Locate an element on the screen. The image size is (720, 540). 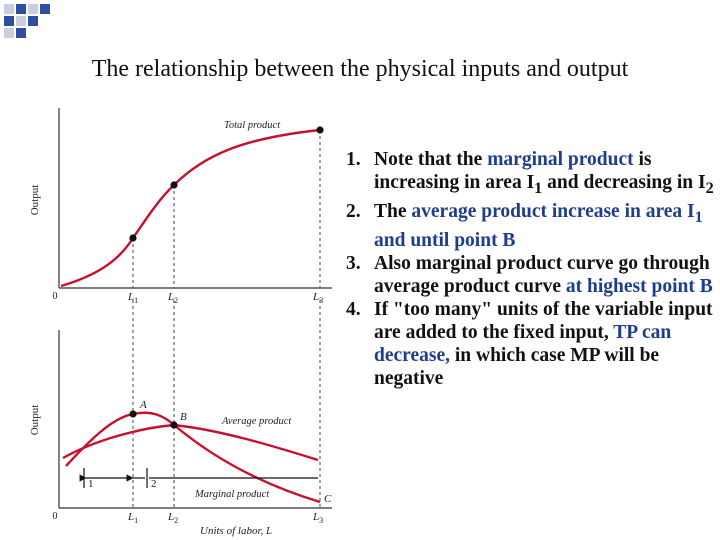
total-product-label: Total product is located at coordinates (252, 125).